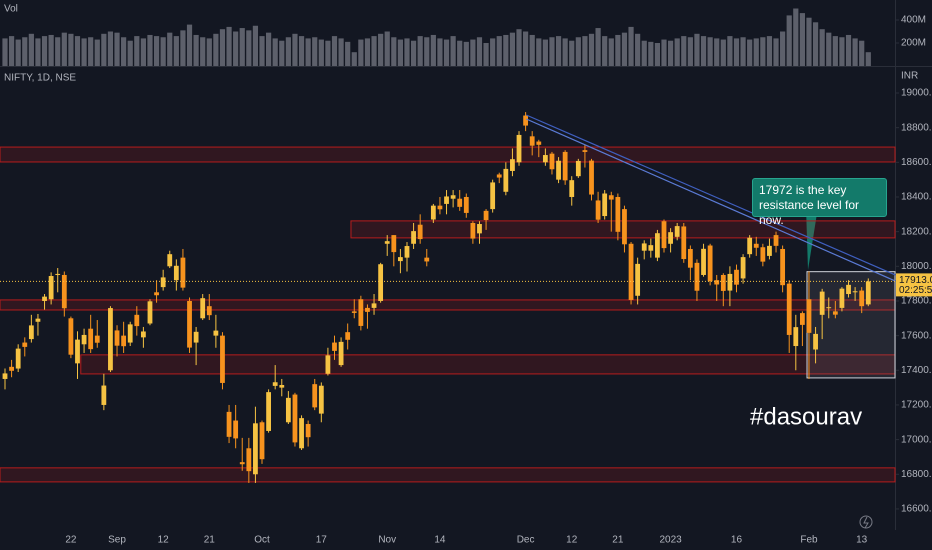 Image resolution: width=932 pixels, height=550 pixels. What do you see at coordinates (117, 540) in the screenshot?
I see `x-tick-label: Sep` at bounding box center [117, 540].